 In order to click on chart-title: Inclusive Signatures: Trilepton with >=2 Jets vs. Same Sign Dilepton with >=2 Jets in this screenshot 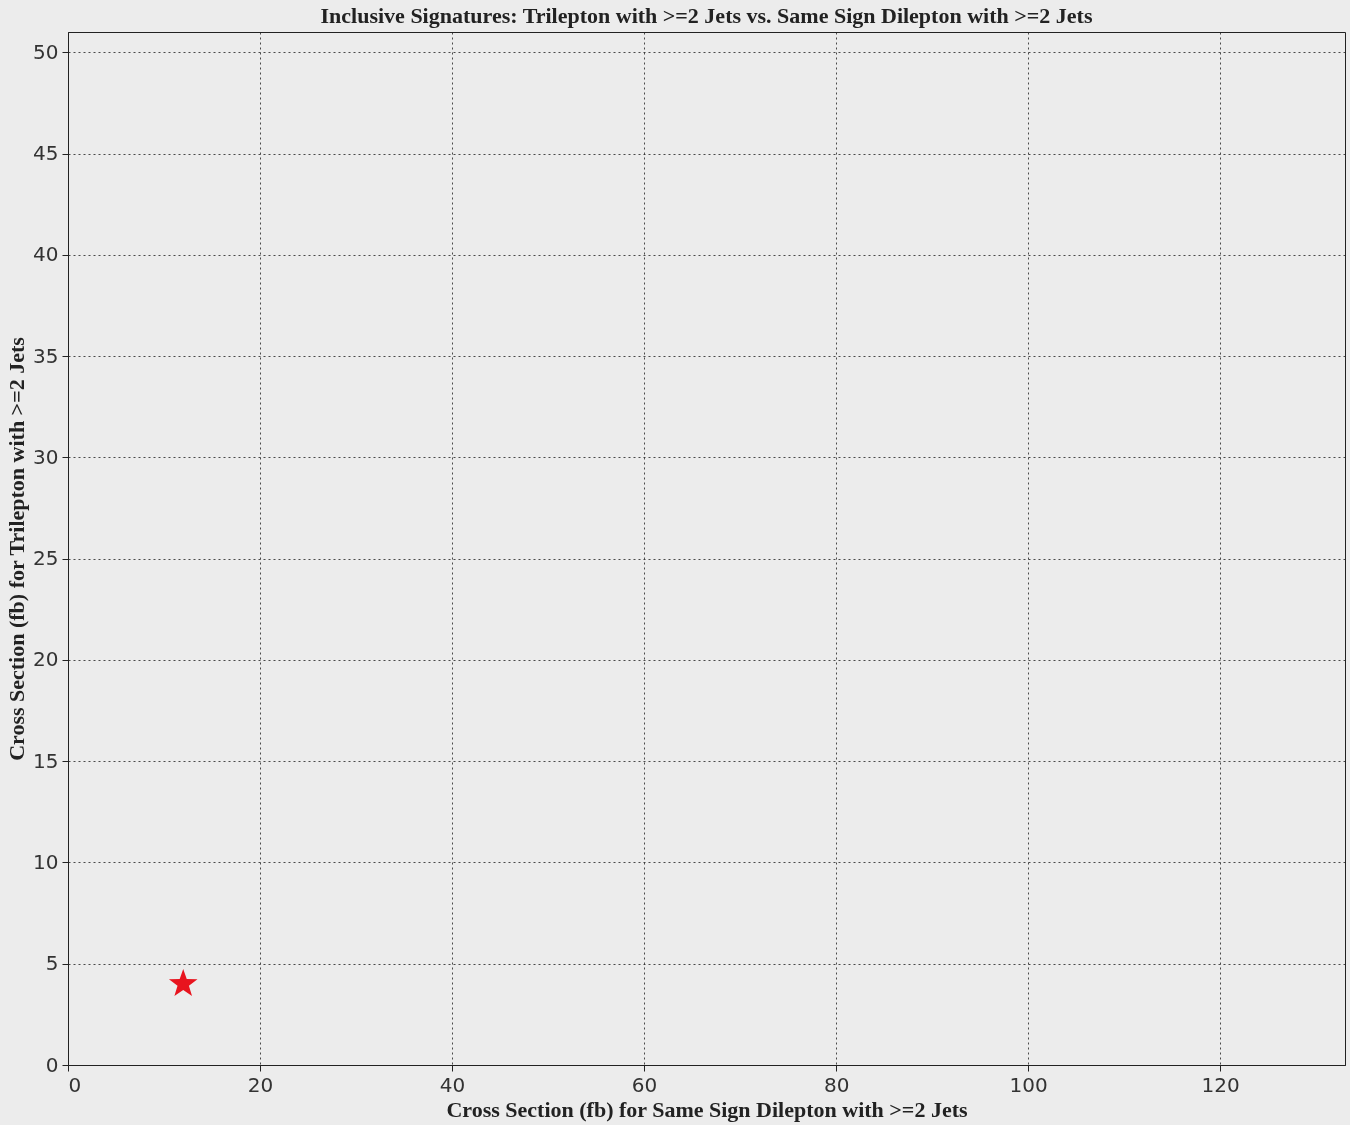, I will do `click(706, 15)`.